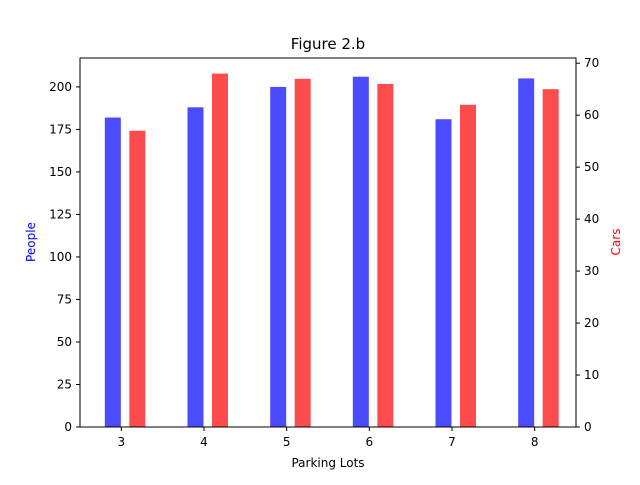 The height and width of the screenshot is (485, 640). Describe the element at coordinates (616, 242) in the screenshot. I see `y-axis-right-label: Cars` at that location.